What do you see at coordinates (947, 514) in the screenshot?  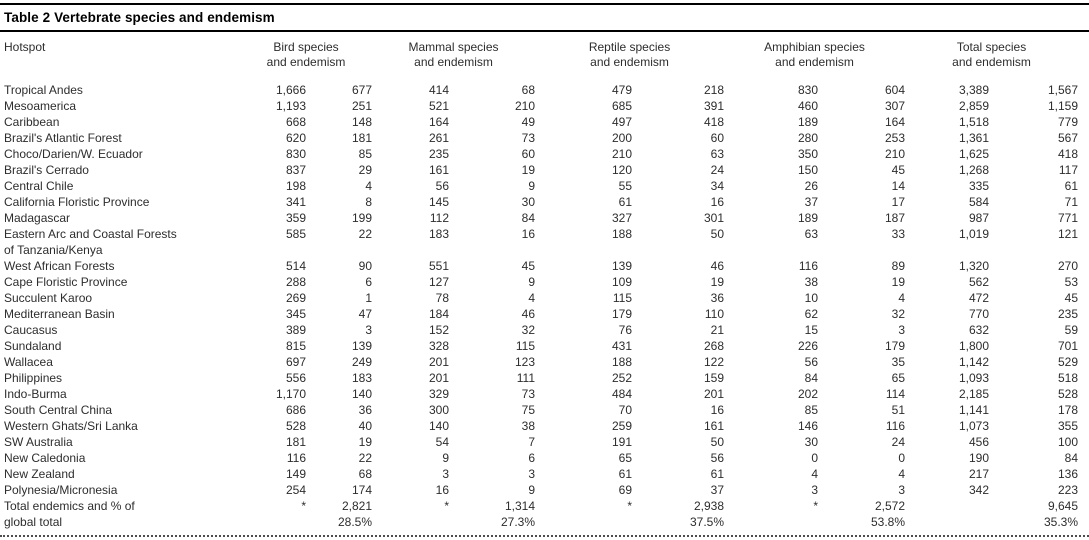 I see `value-cell` at bounding box center [947, 514].